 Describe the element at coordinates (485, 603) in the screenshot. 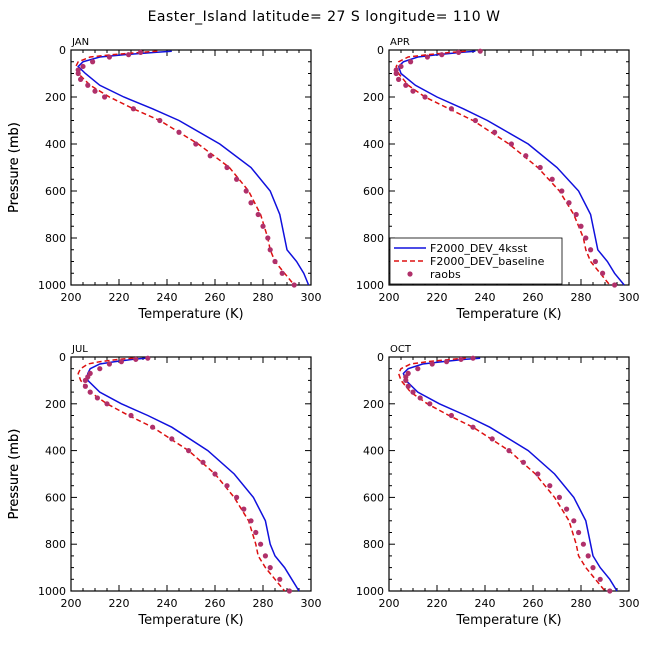

I see `x-tick-label: 240` at that location.